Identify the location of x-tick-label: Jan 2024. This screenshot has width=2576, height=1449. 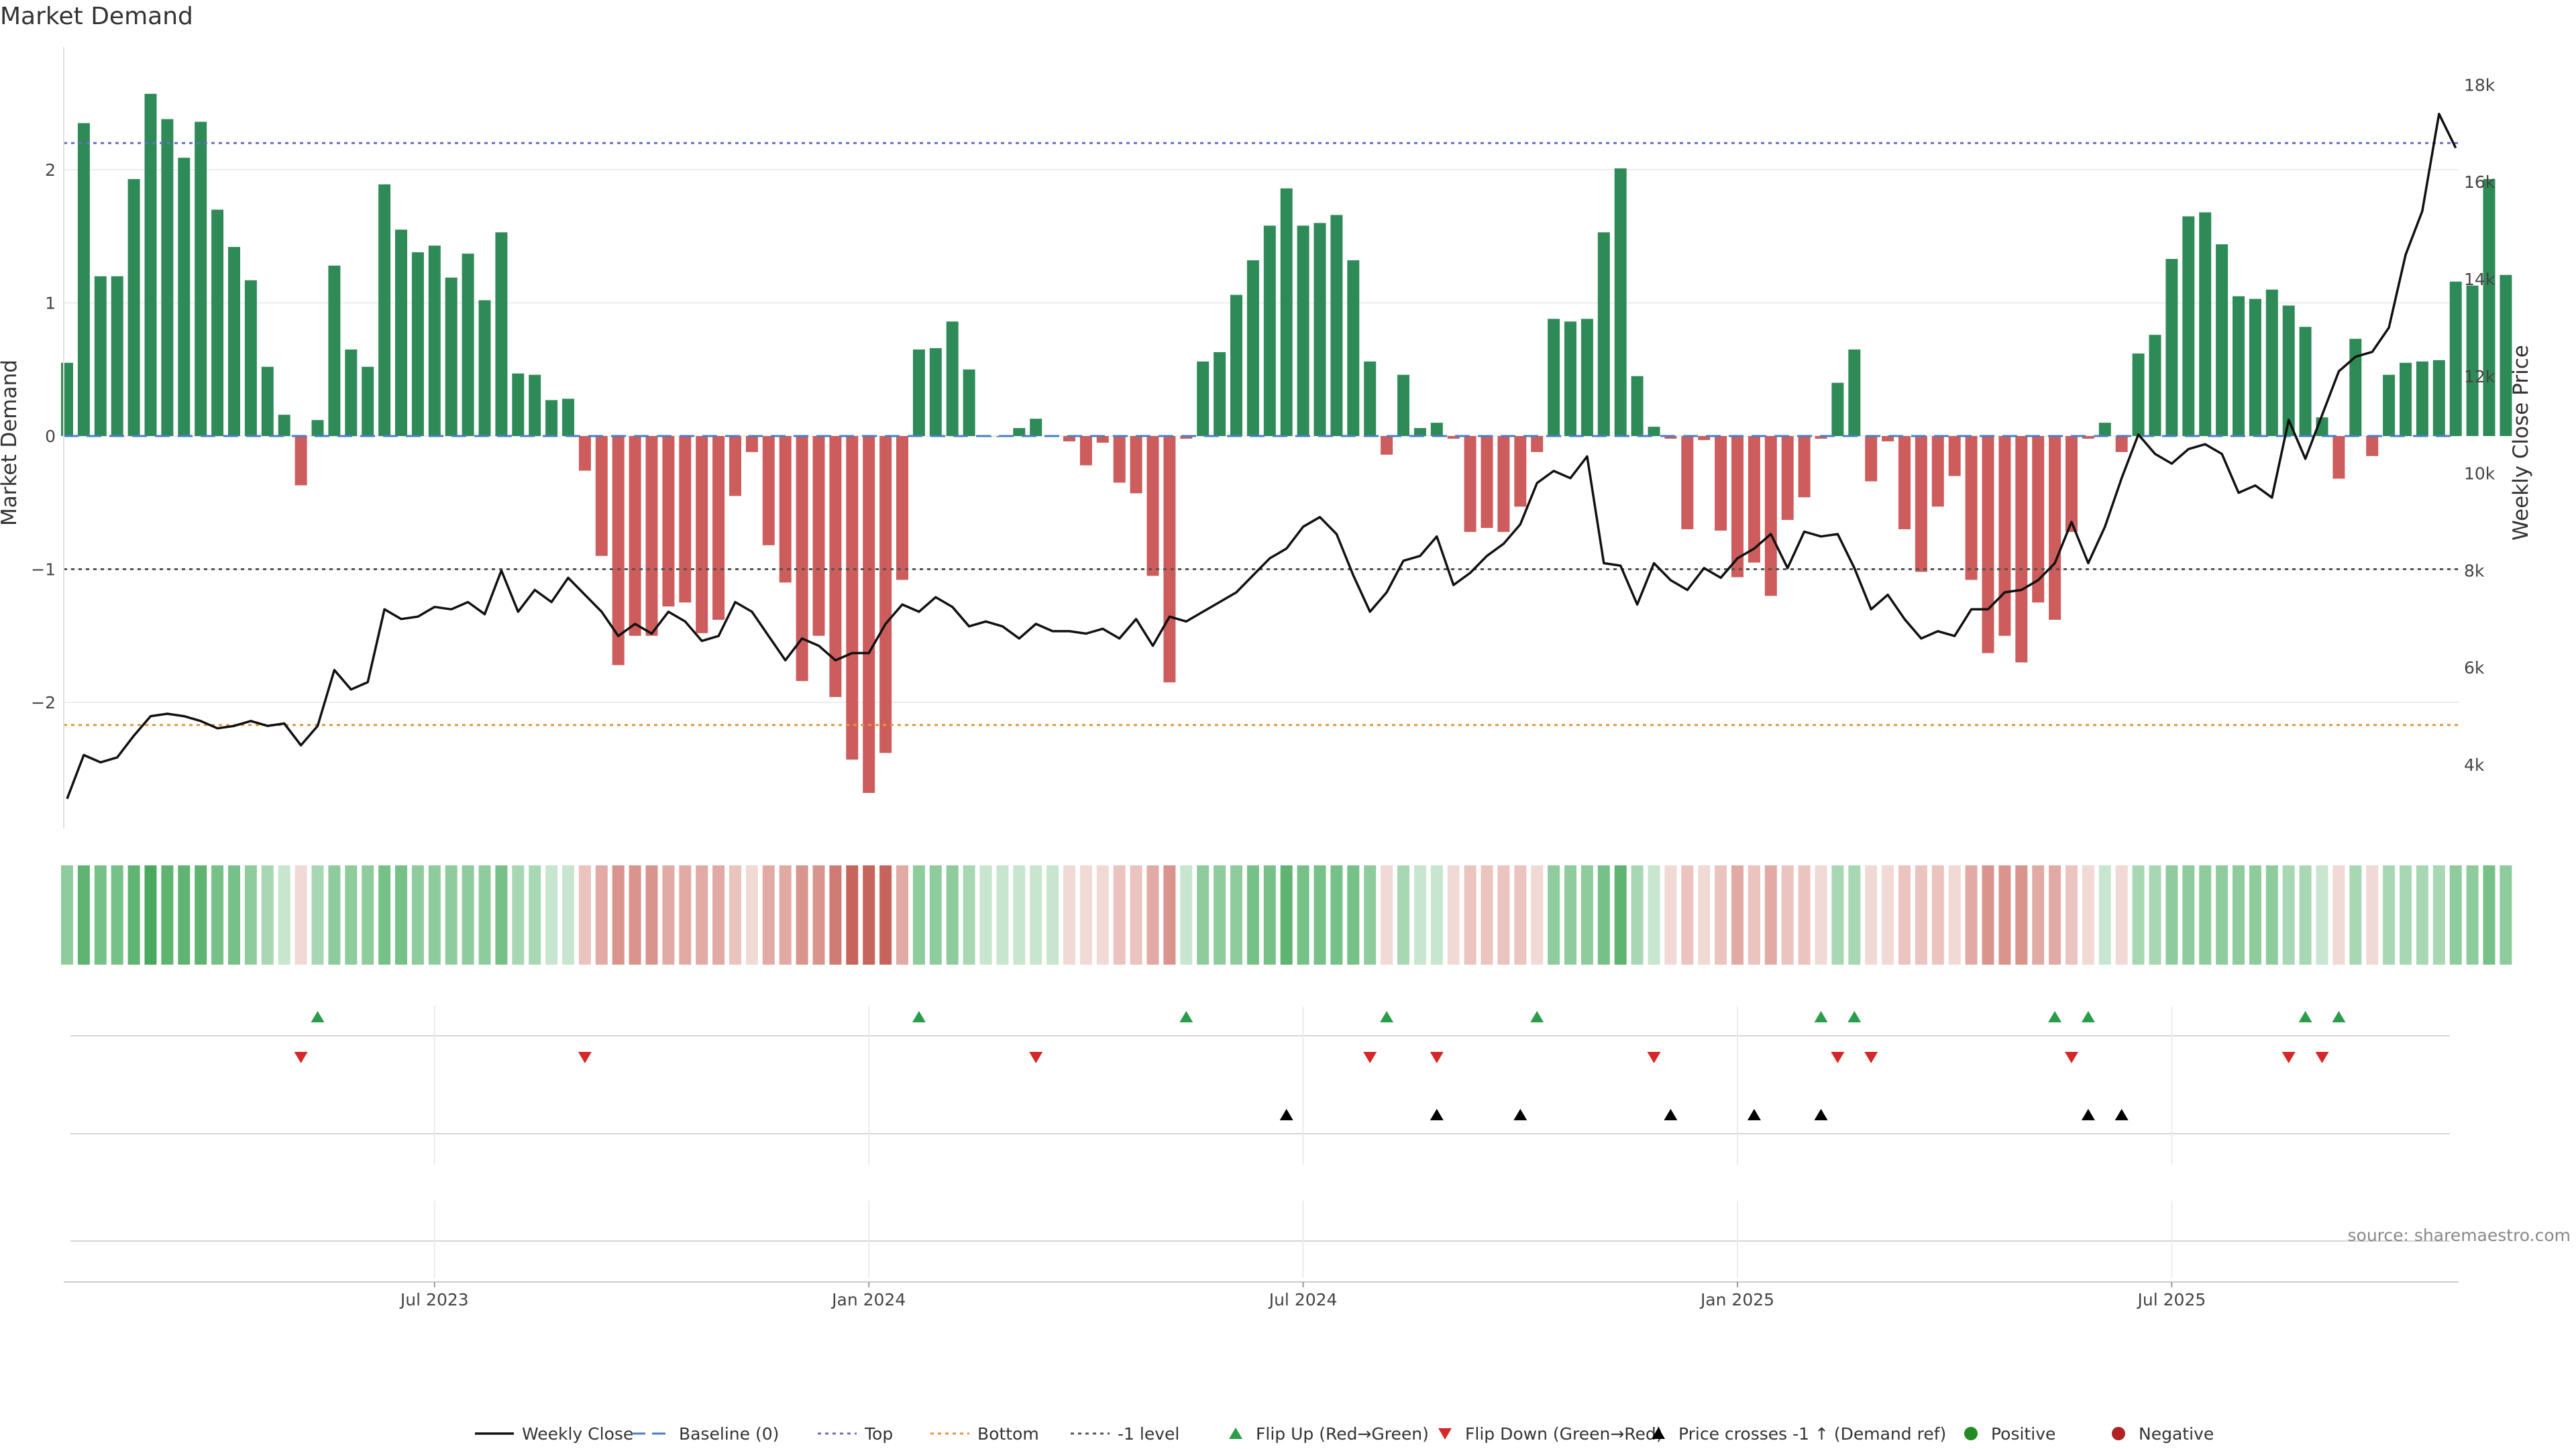
(868, 1299).